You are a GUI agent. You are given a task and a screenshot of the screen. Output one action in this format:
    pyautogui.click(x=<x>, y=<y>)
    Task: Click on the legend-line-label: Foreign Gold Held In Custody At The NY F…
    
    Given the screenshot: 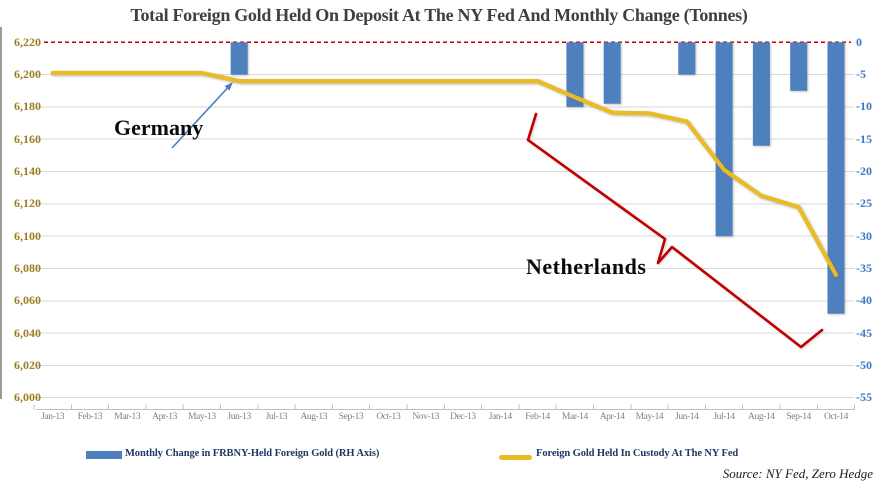 What is the action you would take?
    pyautogui.click(x=637, y=453)
    